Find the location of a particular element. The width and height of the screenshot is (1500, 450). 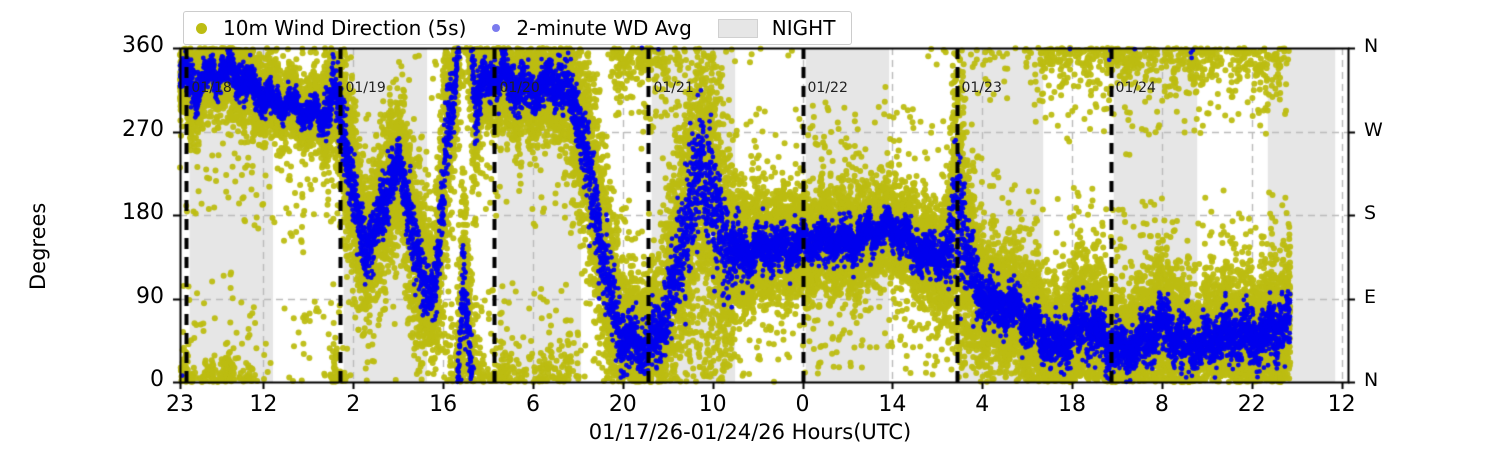

x-tick-label: 14 is located at coordinates (892, 404).